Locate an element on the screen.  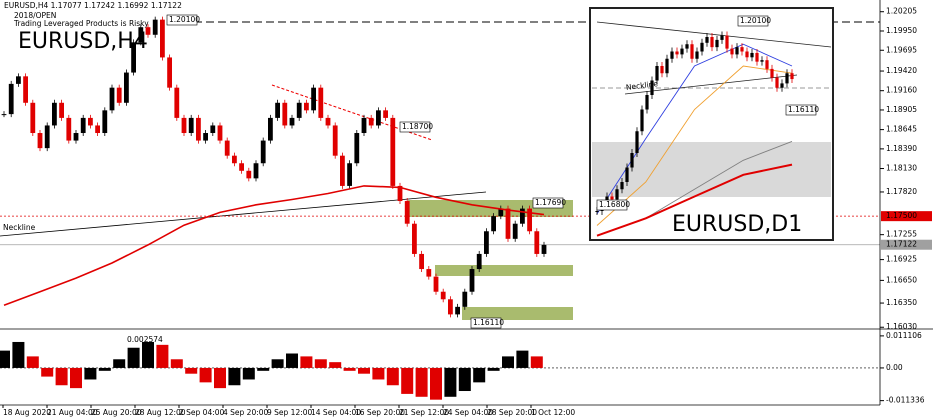
x-tick-label: 16 Sep 20:00 is located at coordinates (380, 412).